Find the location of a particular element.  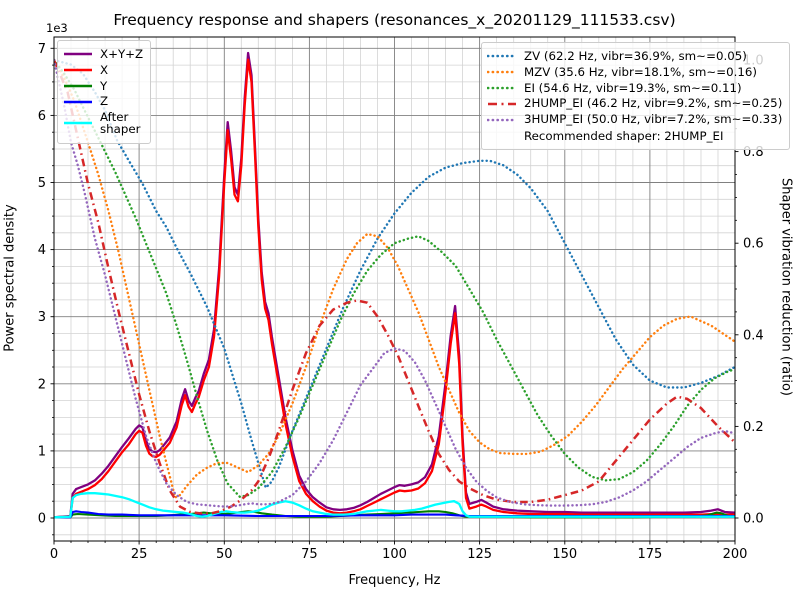

svg-text: 0.6 is located at coordinates (753, 244).